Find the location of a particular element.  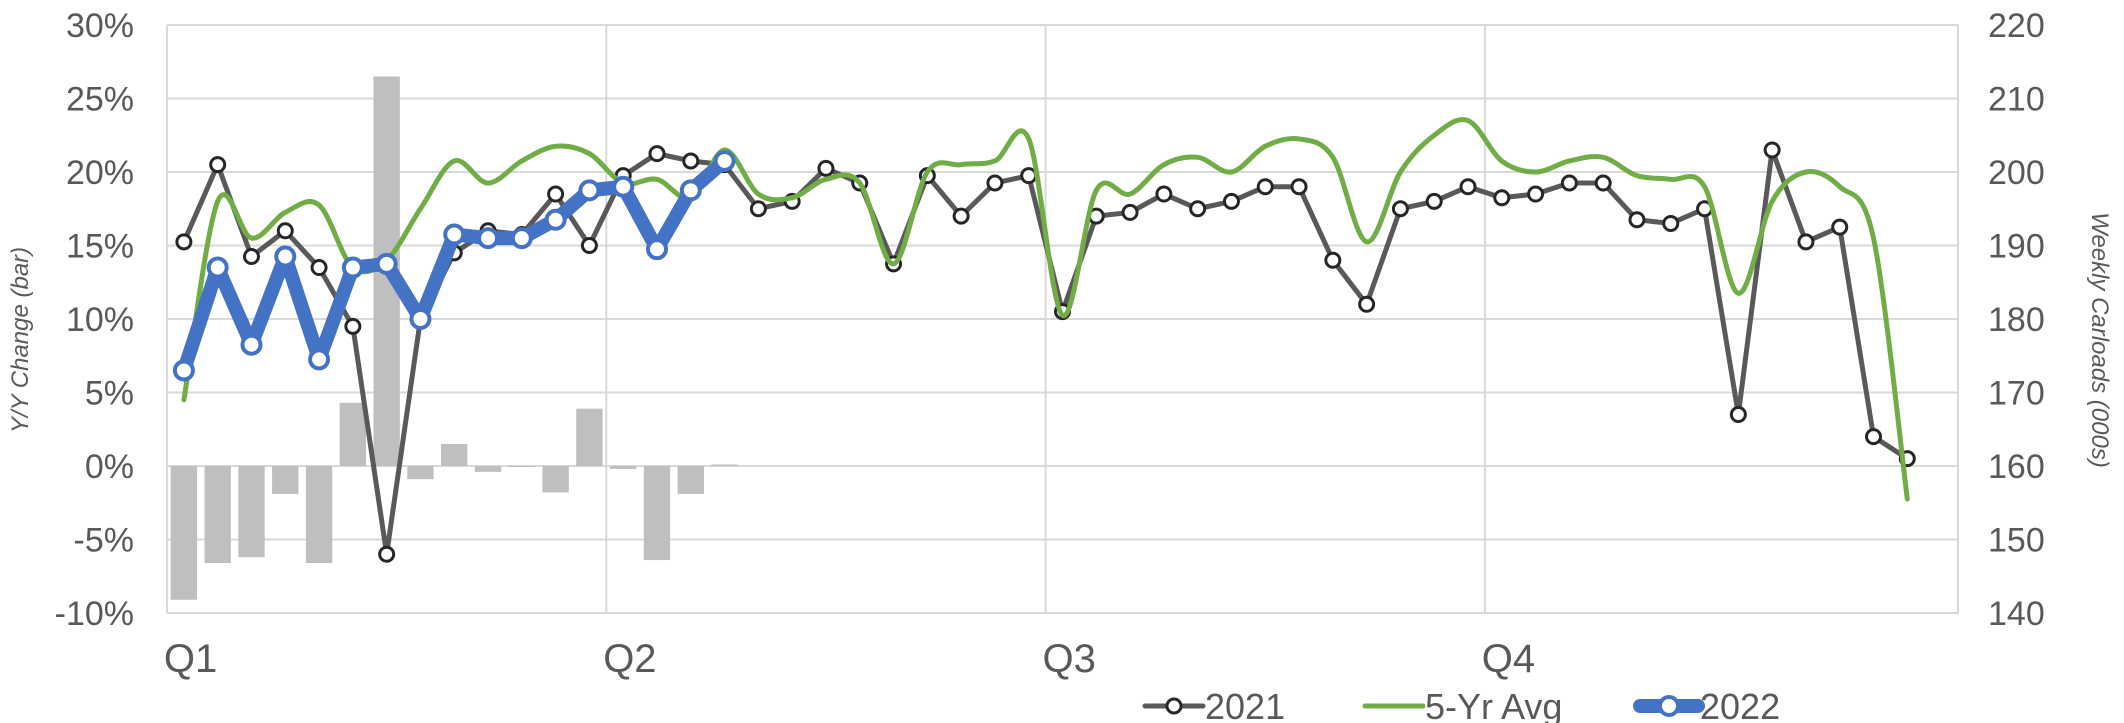

right-tick-label: 170 is located at coordinates (2016, 394).